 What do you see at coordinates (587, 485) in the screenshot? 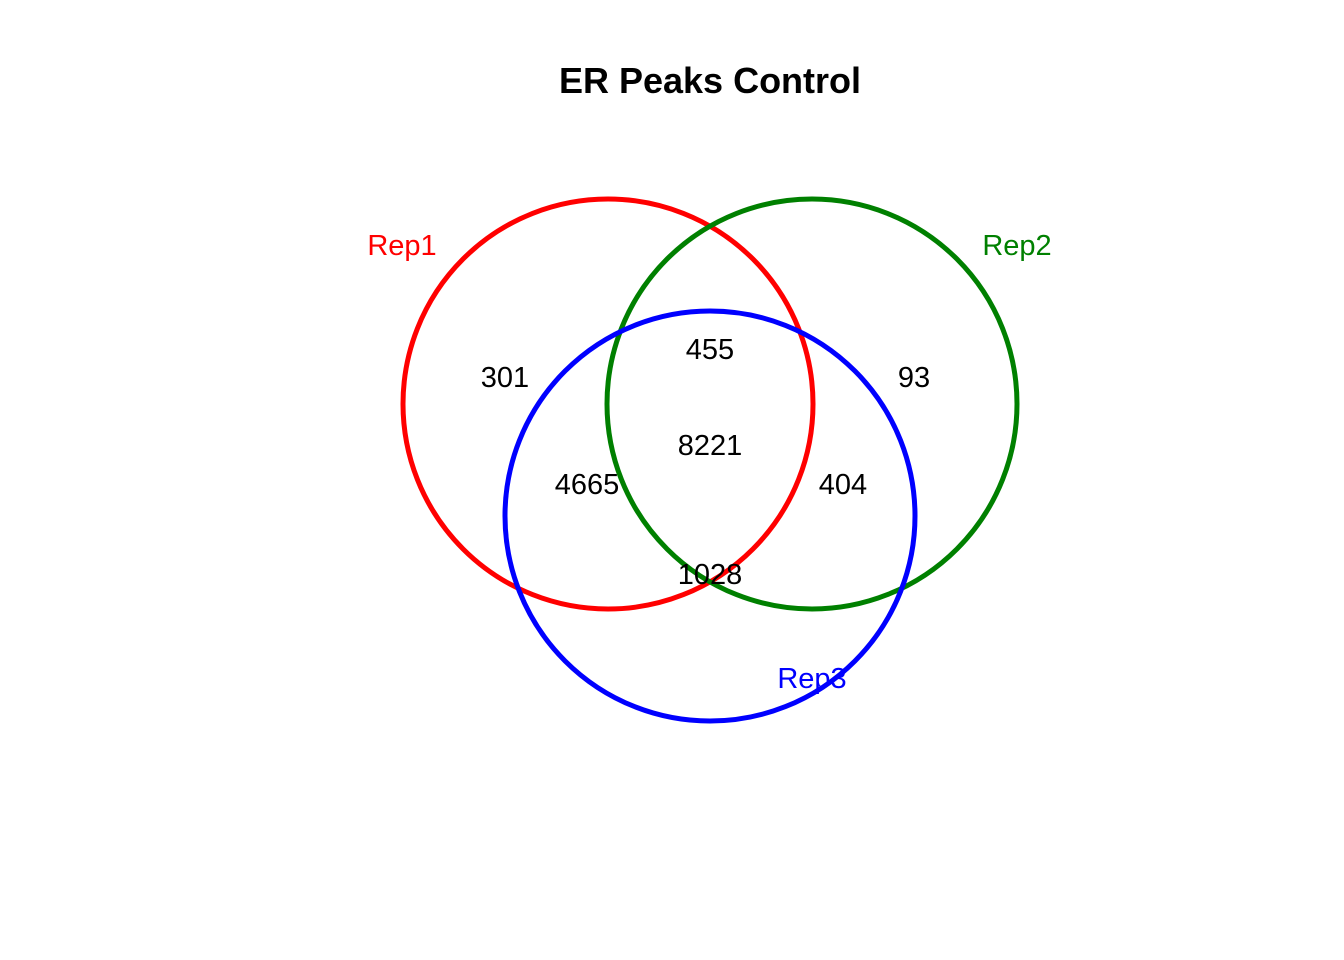
I see `rep1-rep3-count: 4665` at bounding box center [587, 485].